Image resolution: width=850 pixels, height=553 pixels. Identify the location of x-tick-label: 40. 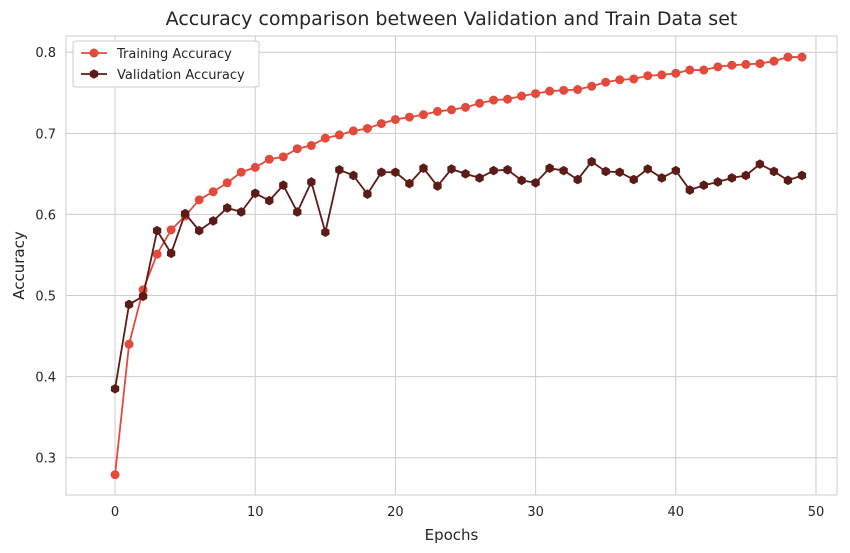
(676, 512).